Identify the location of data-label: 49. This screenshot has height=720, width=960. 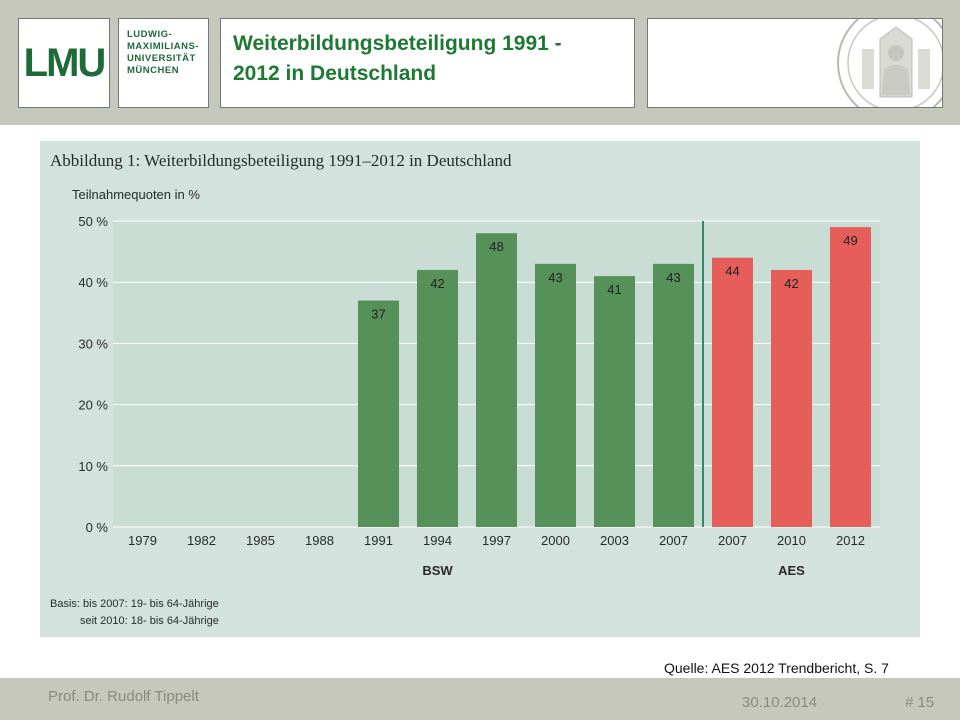
(850, 240).